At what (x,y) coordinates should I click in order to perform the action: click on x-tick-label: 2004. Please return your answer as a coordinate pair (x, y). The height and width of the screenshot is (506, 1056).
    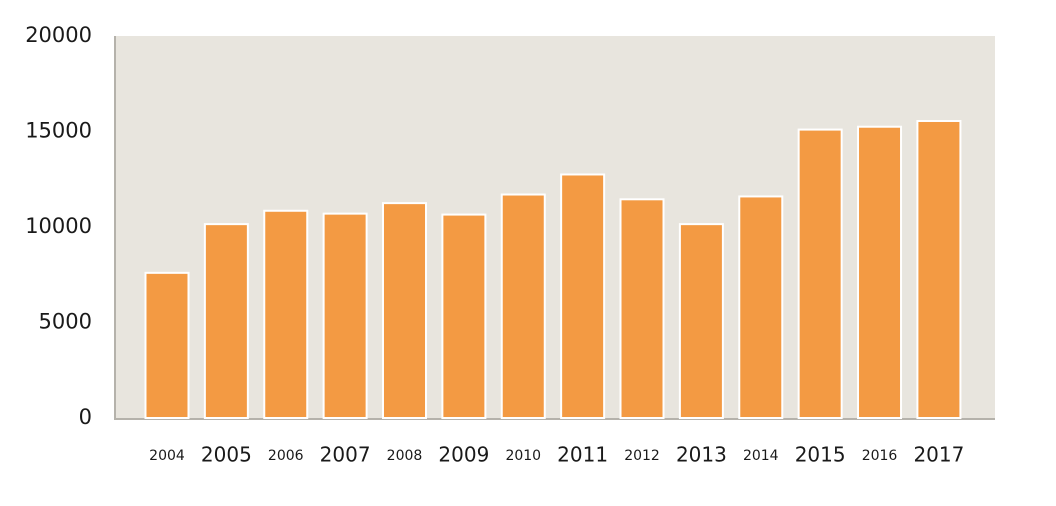
    Looking at the image, I should click on (167, 456).